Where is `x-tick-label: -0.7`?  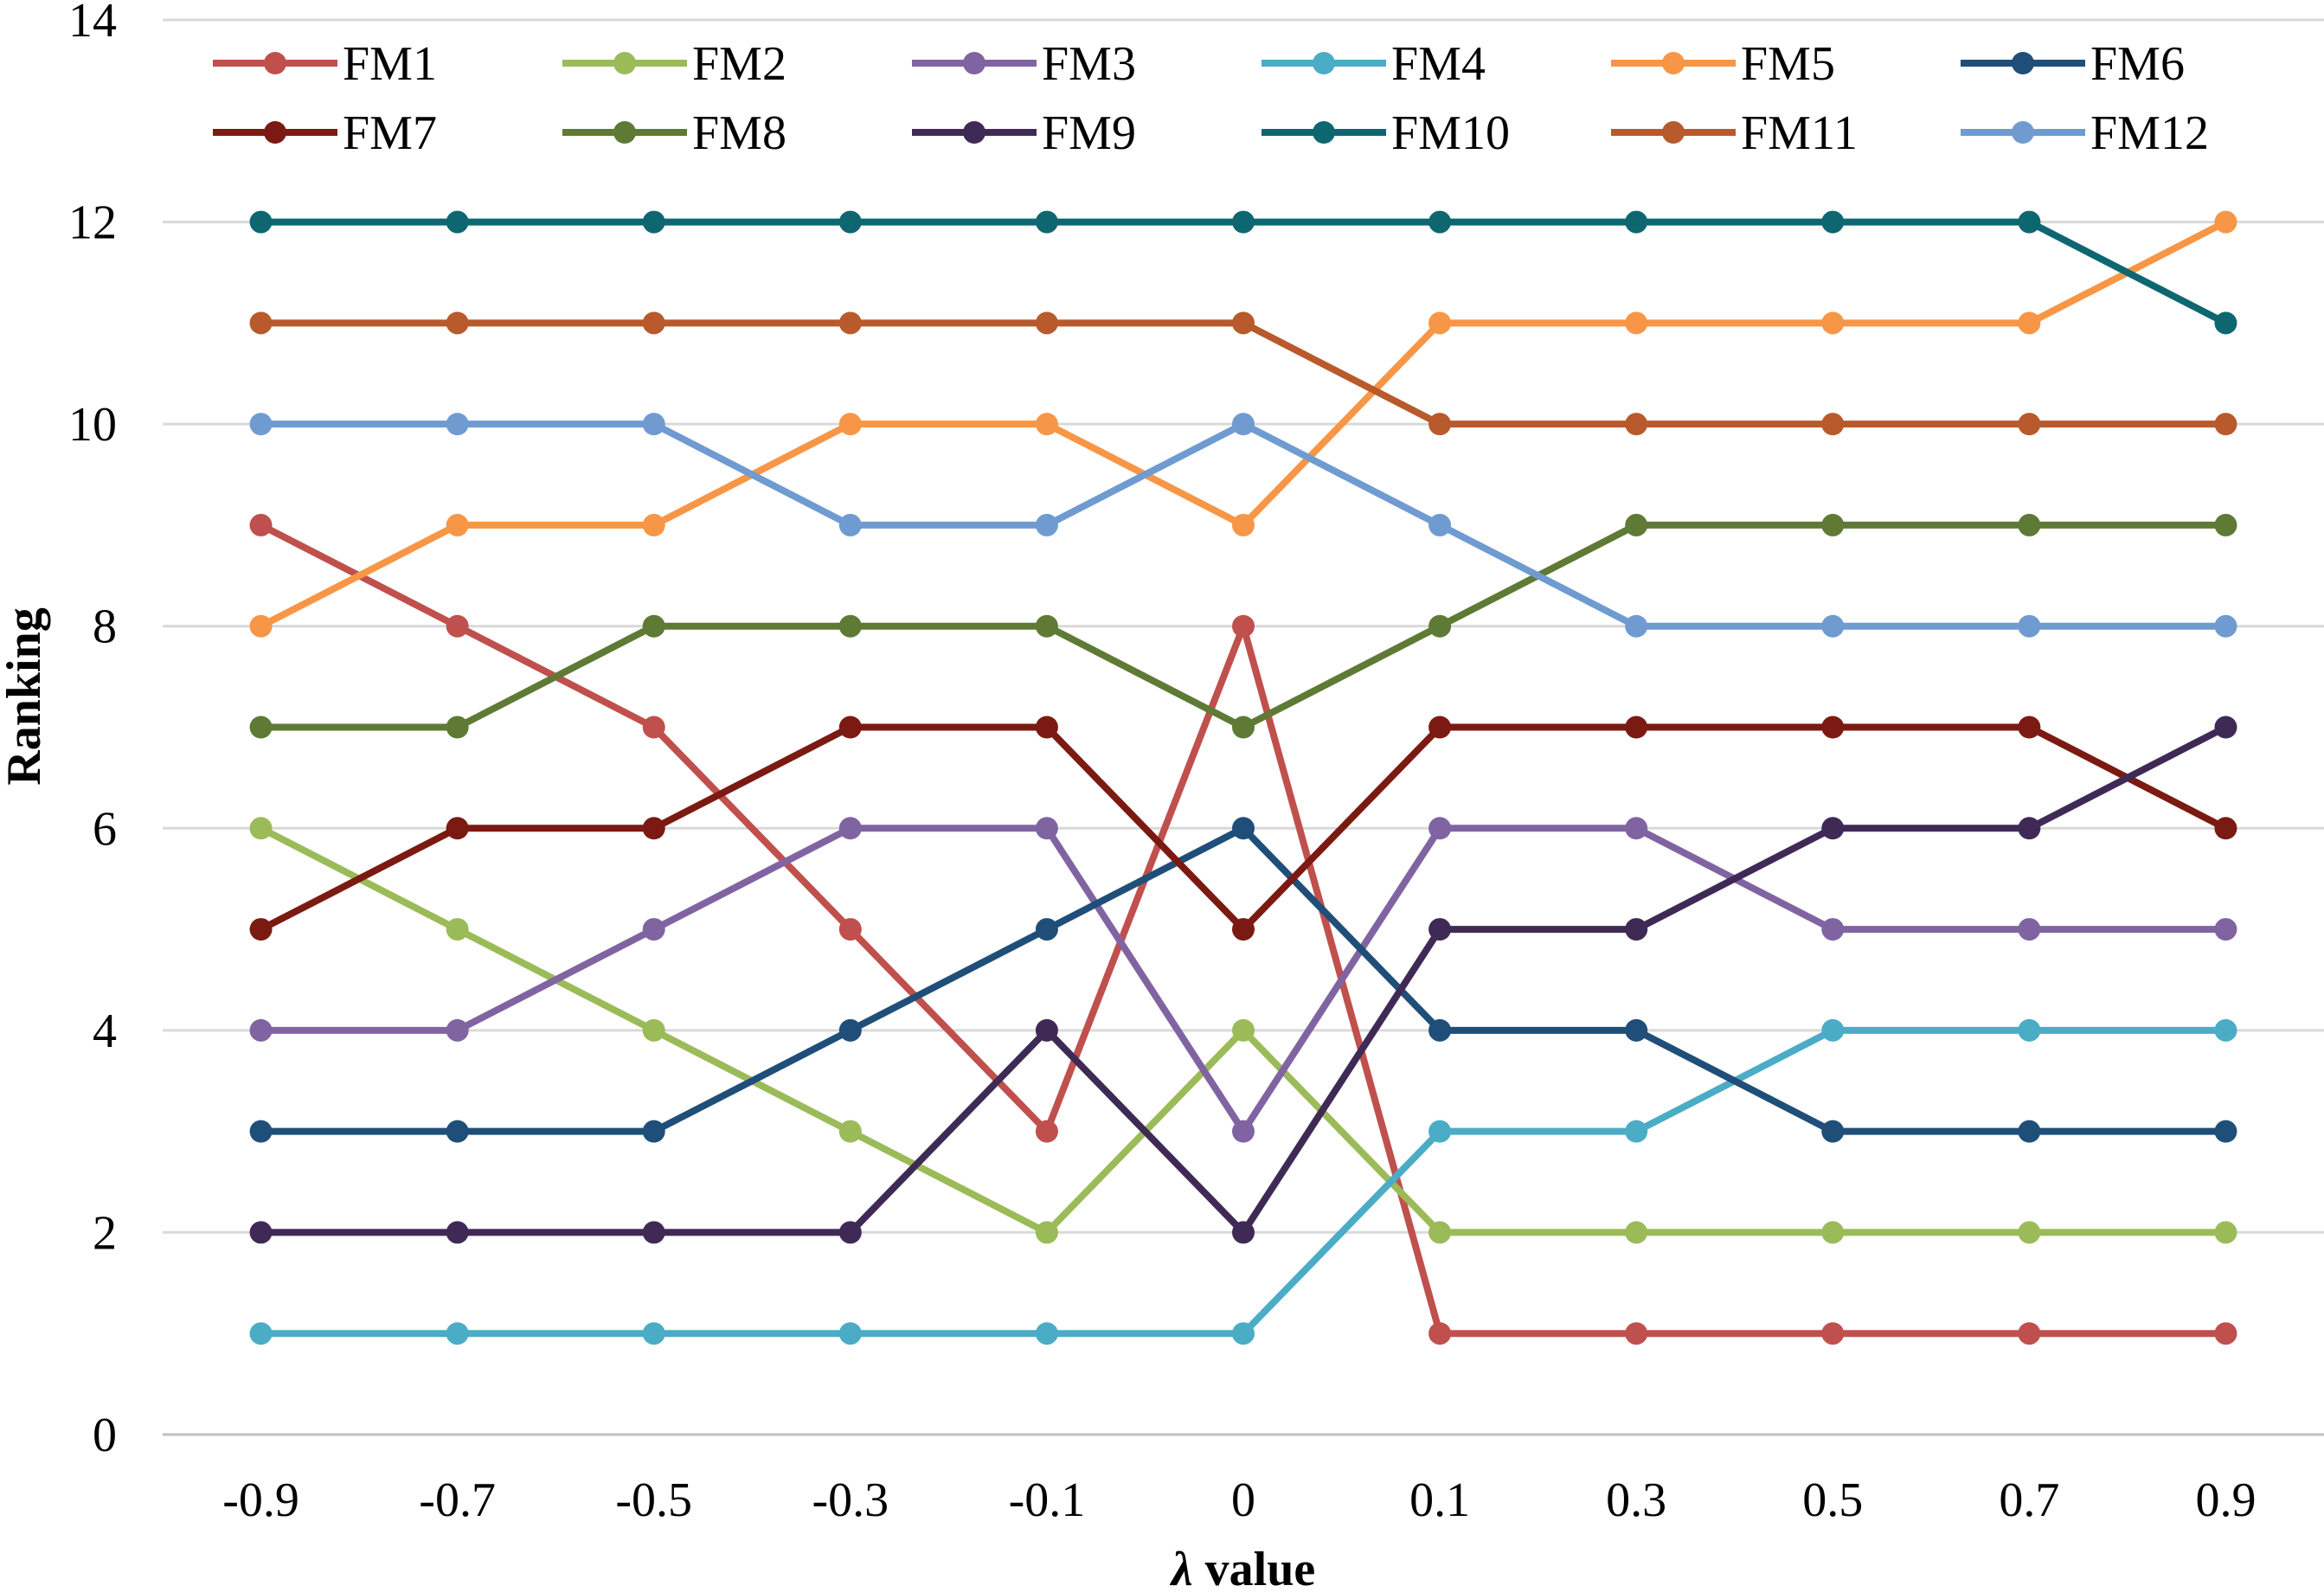
x-tick-label: -0.7 is located at coordinates (457, 1500).